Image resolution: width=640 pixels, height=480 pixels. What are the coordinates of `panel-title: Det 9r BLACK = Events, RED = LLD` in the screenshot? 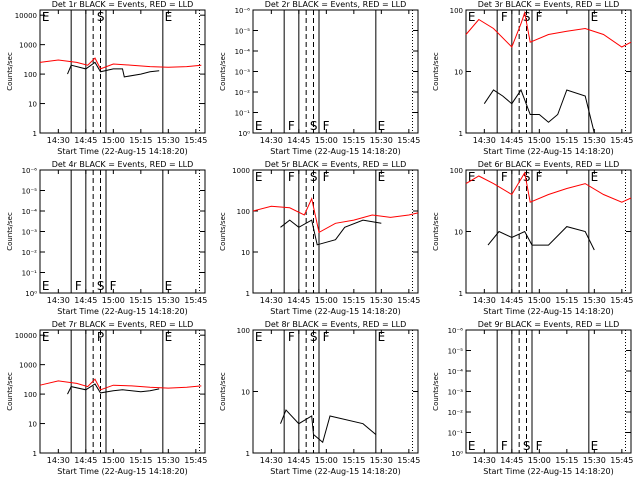 It's located at (549, 324).